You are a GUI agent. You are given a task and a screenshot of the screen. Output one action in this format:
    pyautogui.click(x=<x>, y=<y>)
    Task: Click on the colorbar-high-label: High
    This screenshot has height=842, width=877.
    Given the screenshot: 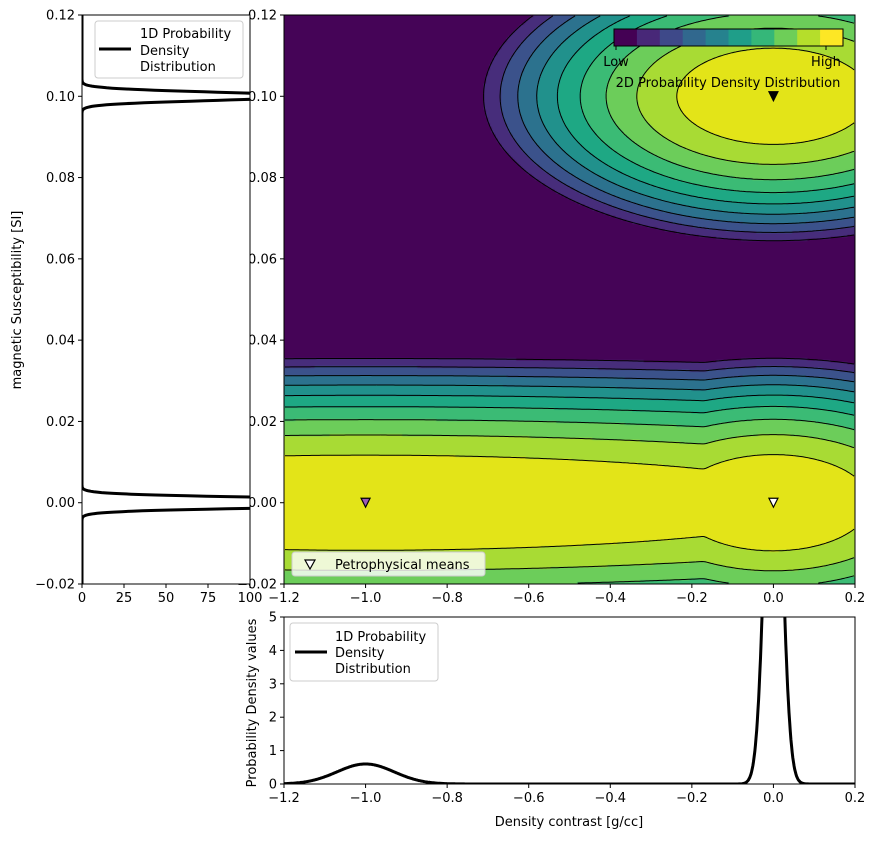 What is the action you would take?
    pyautogui.click(x=826, y=62)
    